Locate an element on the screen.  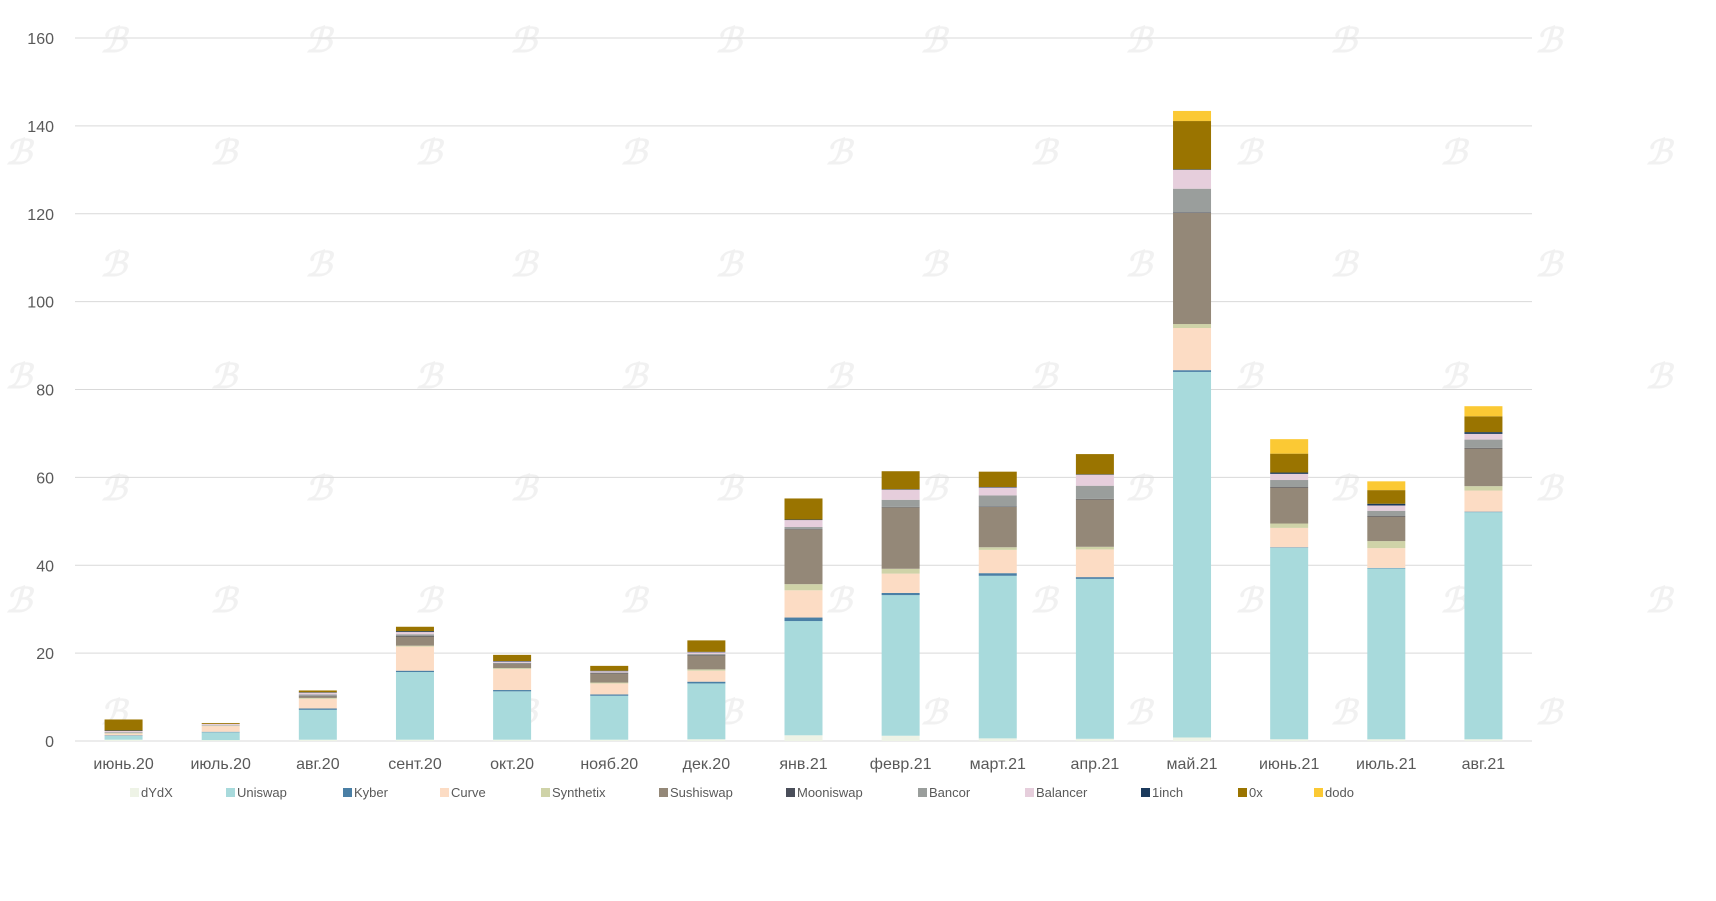
y-tick-label: 140 is located at coordinates (40, 127).